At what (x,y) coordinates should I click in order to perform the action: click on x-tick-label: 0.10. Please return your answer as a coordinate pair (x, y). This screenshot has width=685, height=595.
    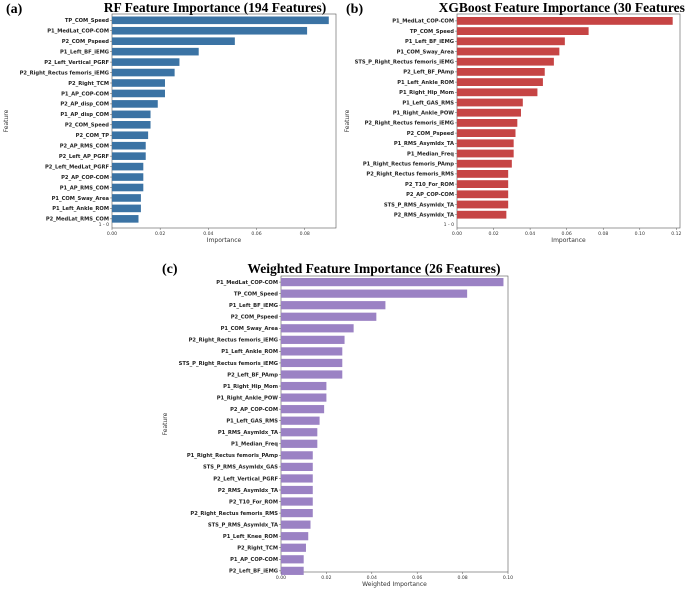
    Looking at the image, I should click on (508, 578).